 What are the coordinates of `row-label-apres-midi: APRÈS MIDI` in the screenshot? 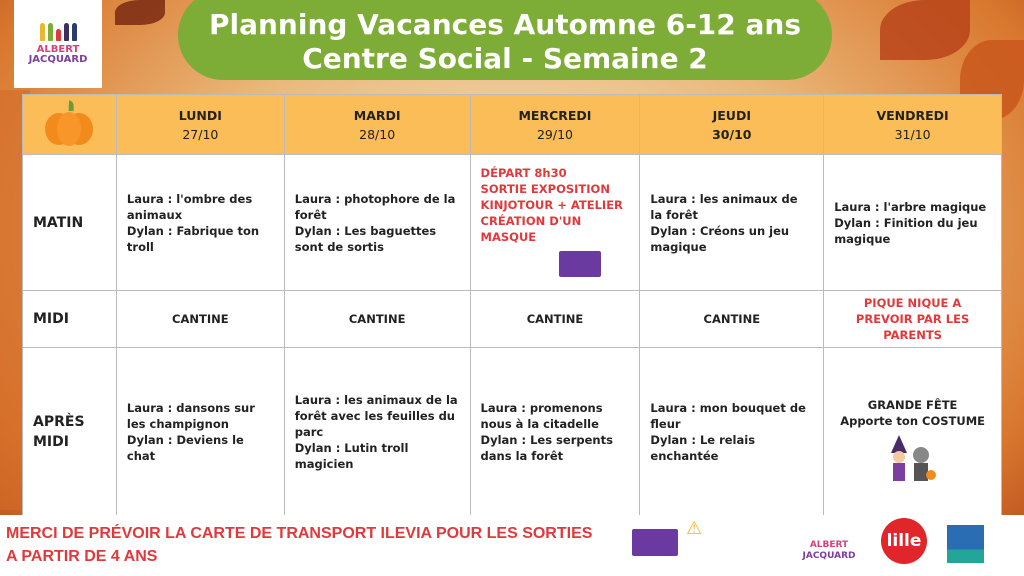 It's located at (69, 431).